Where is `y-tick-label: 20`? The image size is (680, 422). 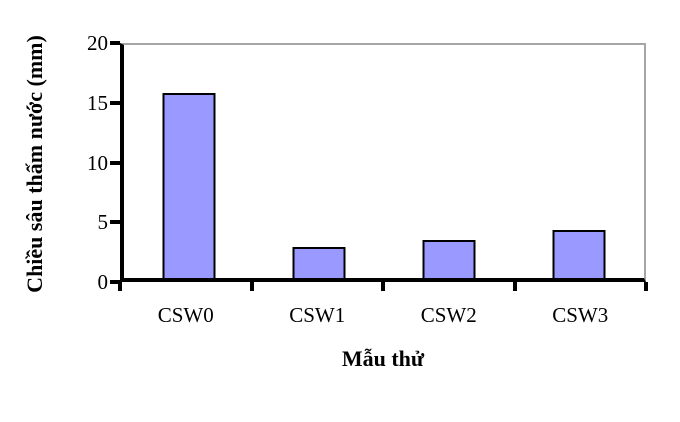 y-tick-label: 20 is located at coordinates (97, 43).